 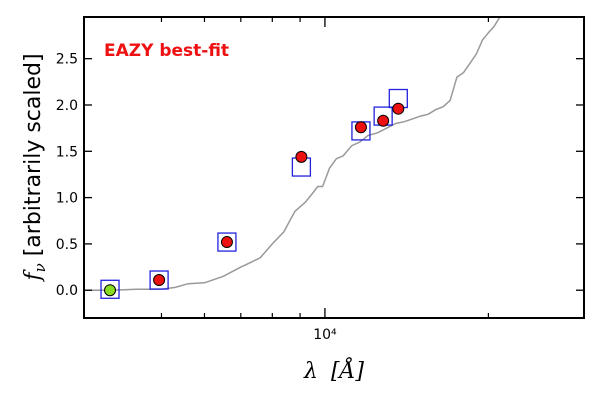 I want to click on x-axis-unit: [Å], so click(x=347, y=370).